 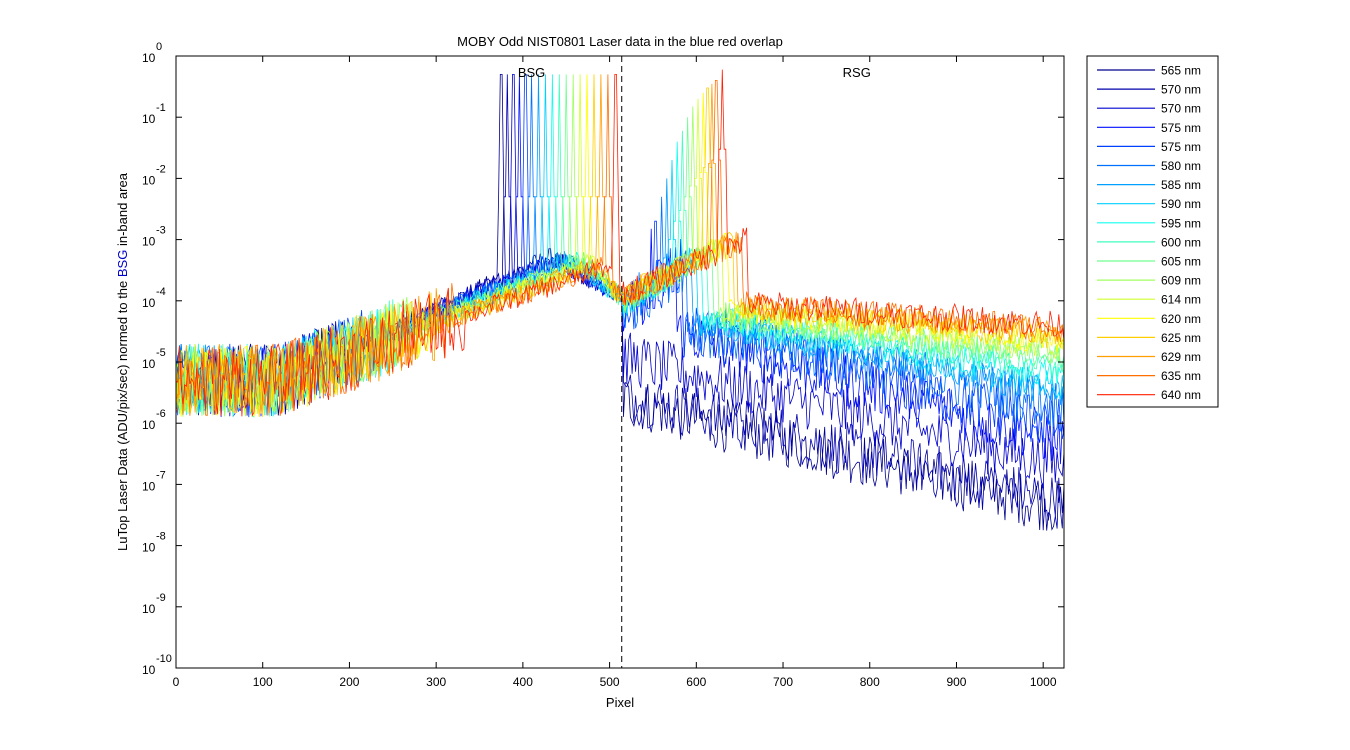 What do you see at coordinates (1181, 376) in the screenshot?
I see `legend-label: 635 nm` at bounding box center [1181, 376].